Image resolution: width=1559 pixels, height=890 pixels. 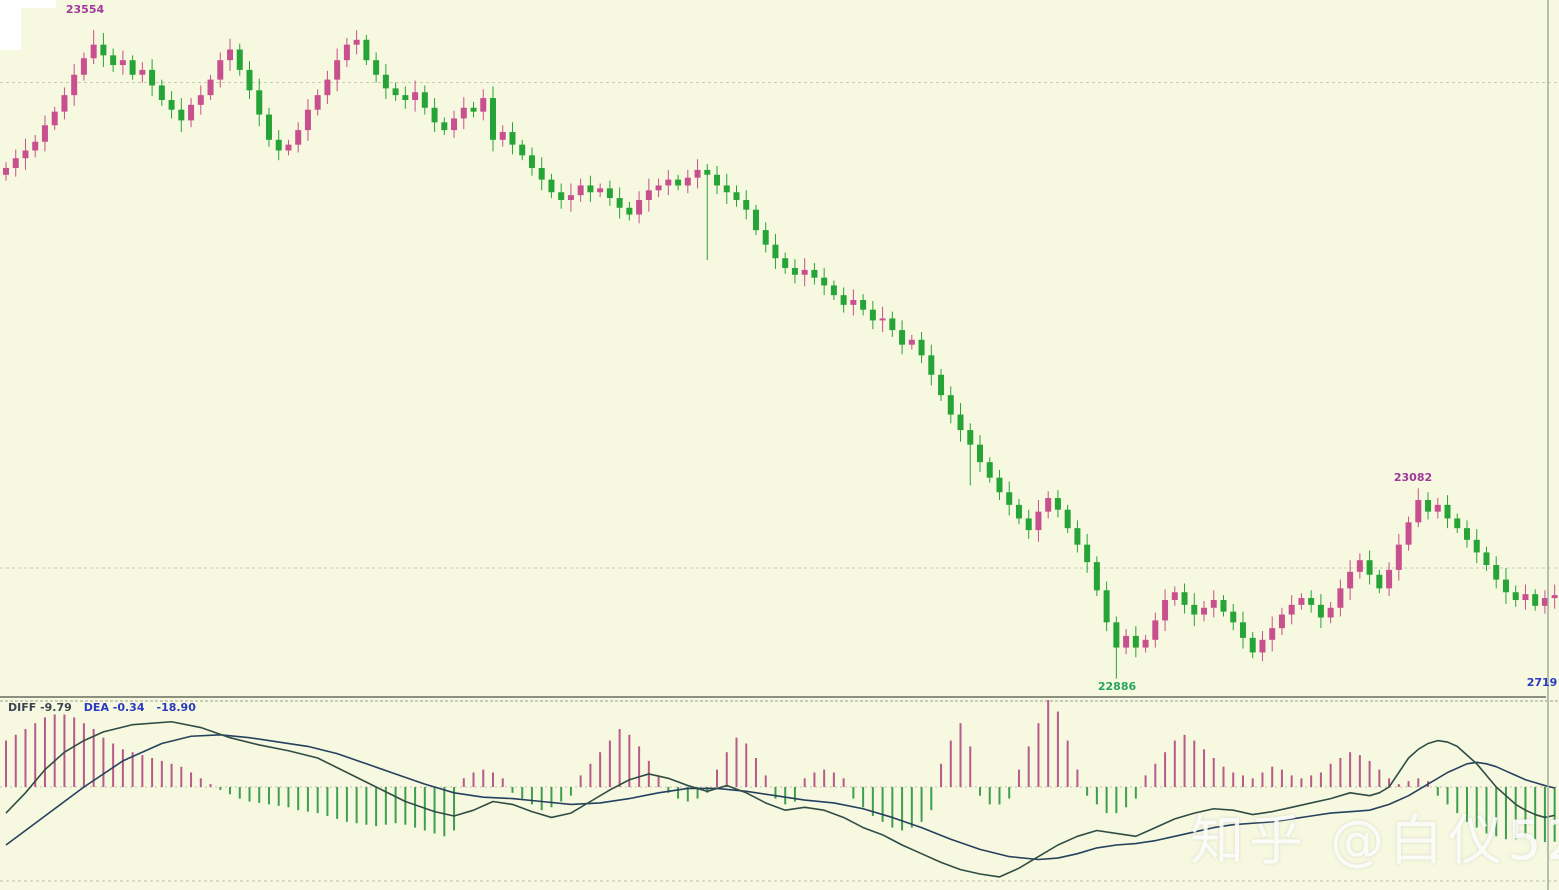 I want to click on macd-diff-value: DIFF -9.79, so click(x=40, y=707).